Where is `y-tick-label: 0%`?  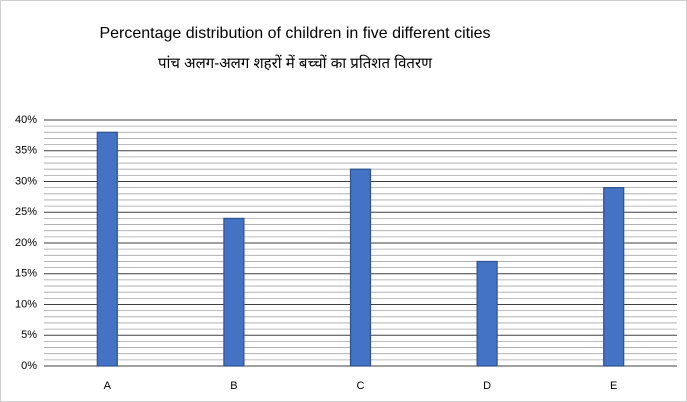
y-tick-label: 0% is located at coordinates (29, 366).